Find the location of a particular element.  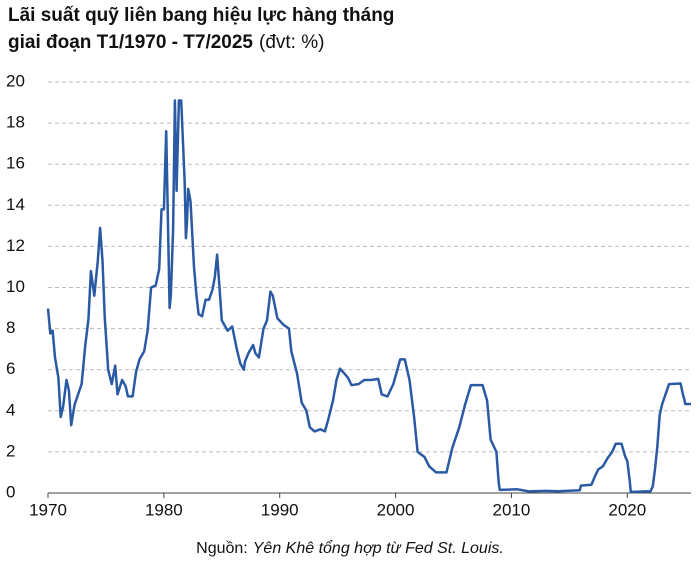

y-tick-label: 8 is located at coordinates (10, 327).